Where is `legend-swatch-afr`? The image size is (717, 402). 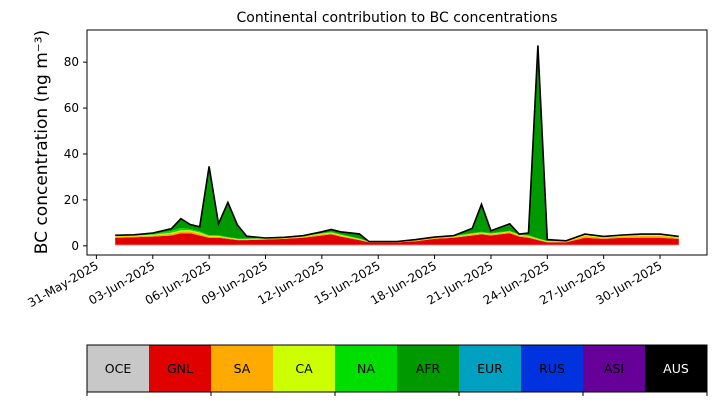 legend-swatch-afr is located at coordinates (428, 368).